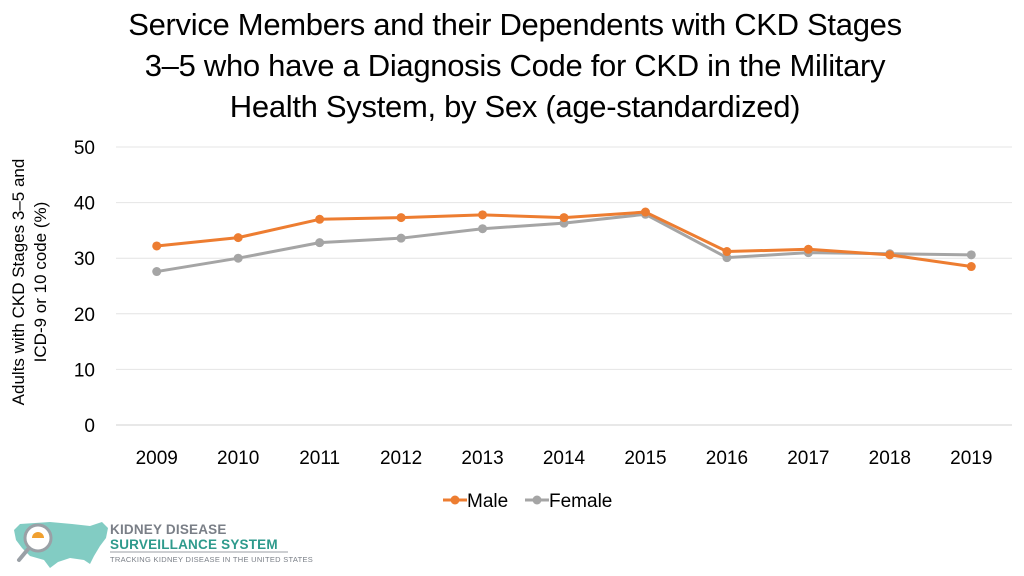 The image size is (1024, 576). I want to click on series-male, so click(564, 239).